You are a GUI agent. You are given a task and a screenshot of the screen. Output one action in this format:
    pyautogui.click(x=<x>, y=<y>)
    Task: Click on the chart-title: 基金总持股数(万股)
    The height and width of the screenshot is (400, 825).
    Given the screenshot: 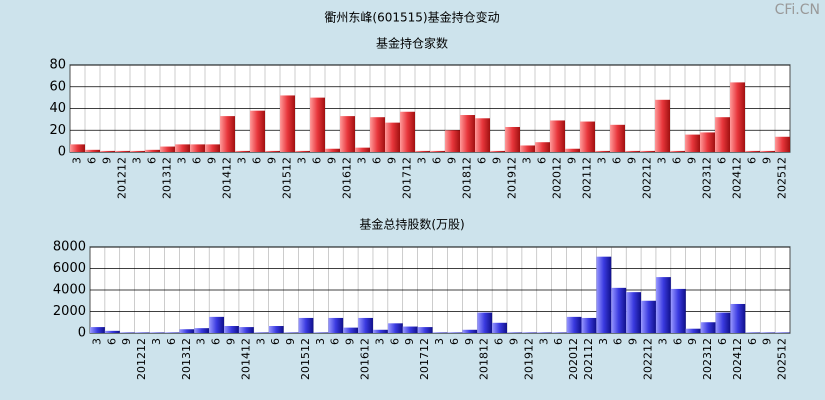 What is the action you would take?
    pyautogui.click(x=411, y=224)
    